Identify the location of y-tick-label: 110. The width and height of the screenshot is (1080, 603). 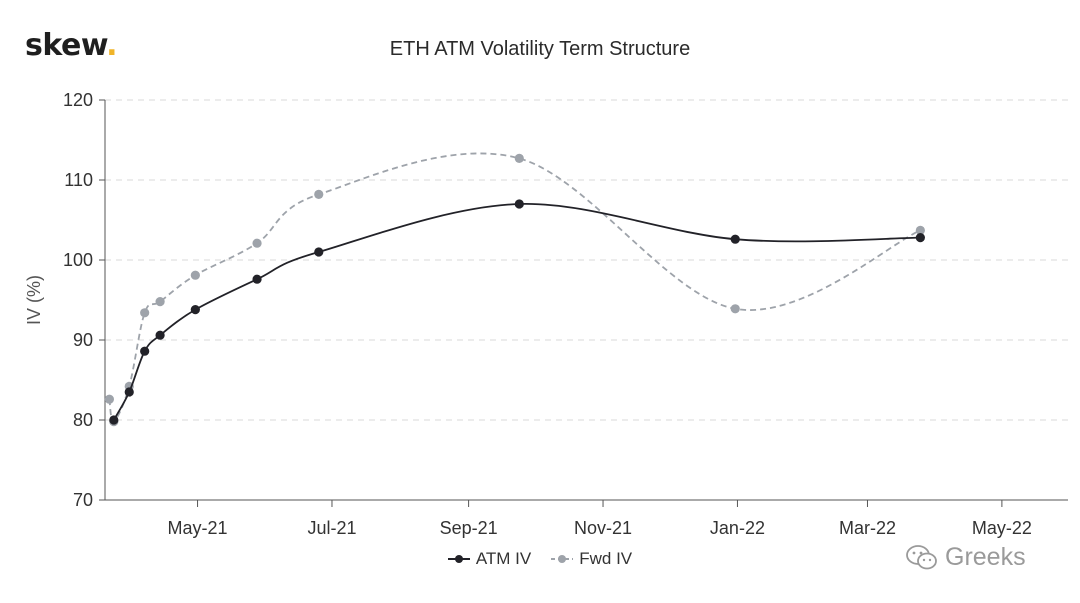
(78, 180).